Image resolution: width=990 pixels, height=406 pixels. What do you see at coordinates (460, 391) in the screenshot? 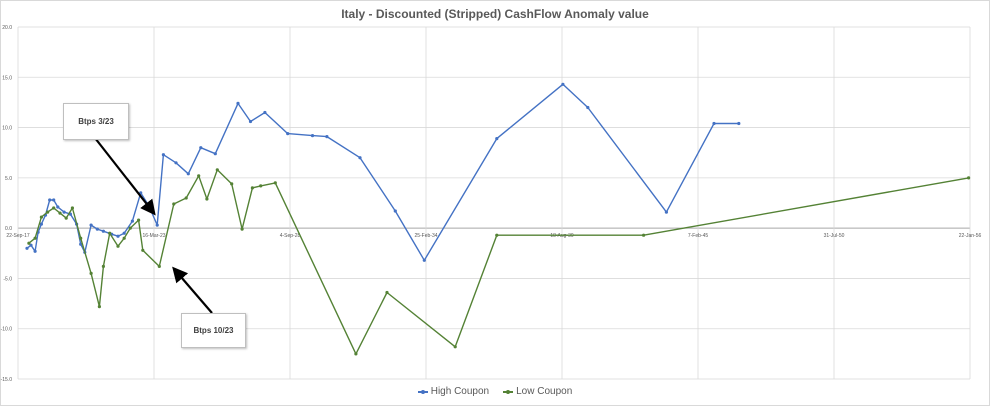
I see `legend-label-high-coupon: High Coupon` at bounding box center [460, 391].